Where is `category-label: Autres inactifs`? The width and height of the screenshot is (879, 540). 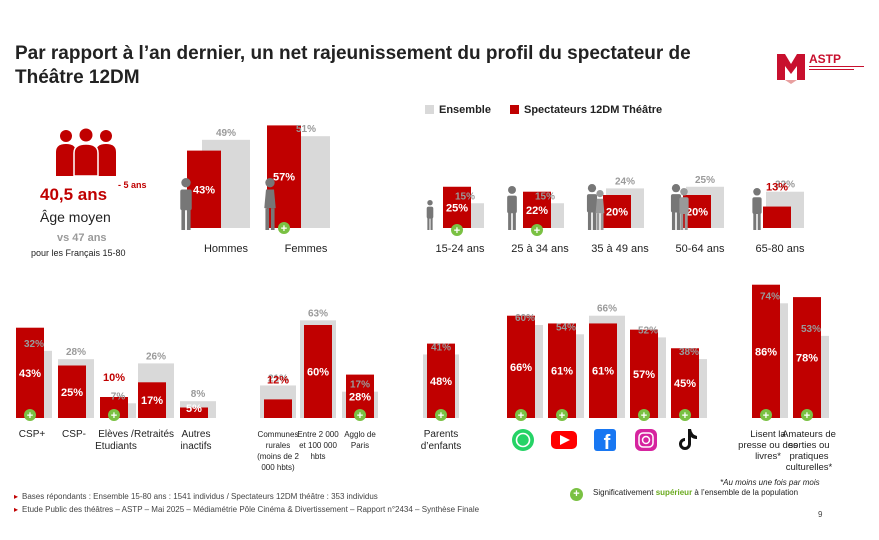
category-label: Autres inactifs is located at coordinates (195, 440).